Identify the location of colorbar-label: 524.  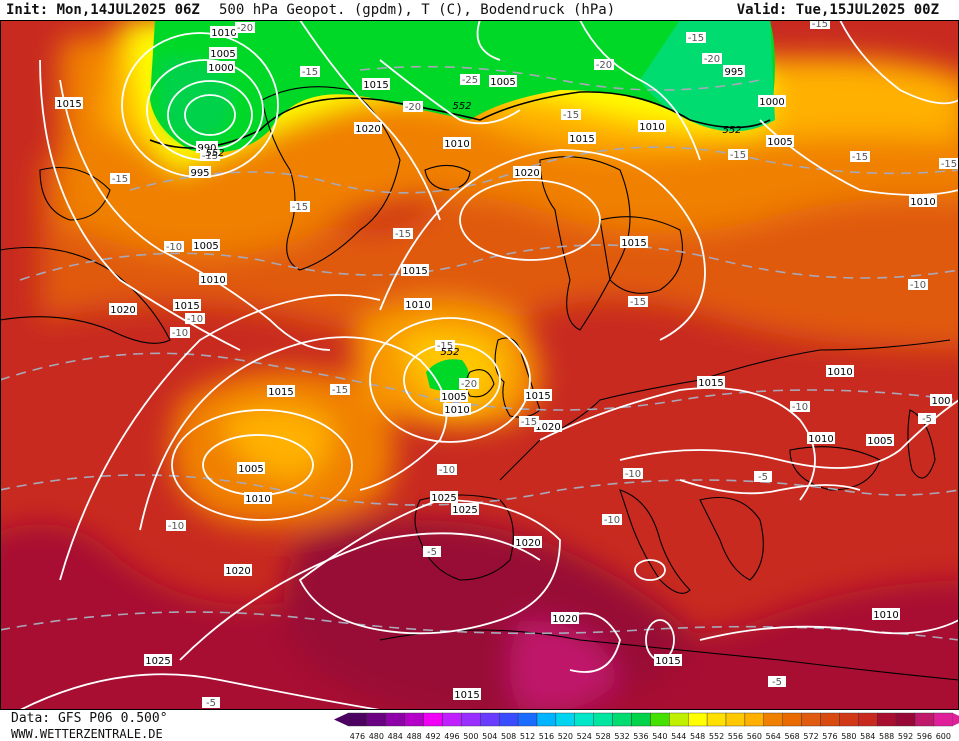
(584, 736).